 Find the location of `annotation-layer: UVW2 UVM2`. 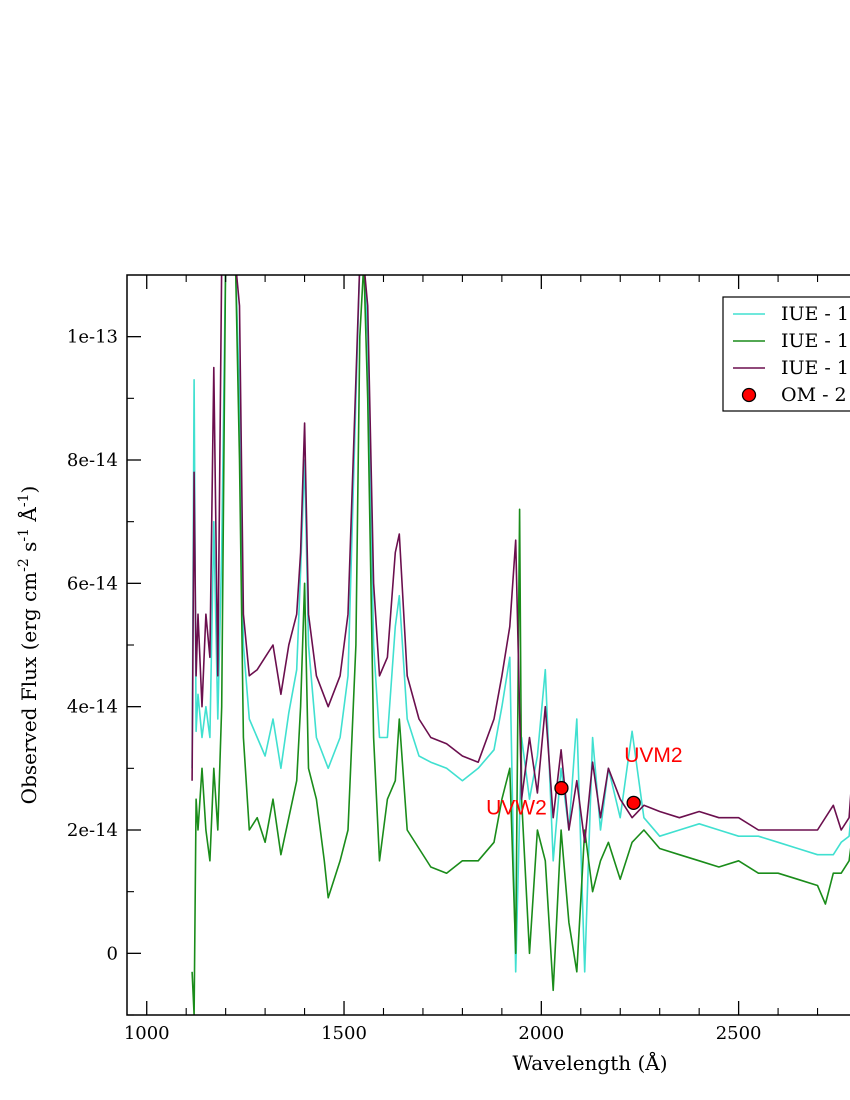

annotation-layer: UVW2 UVM2 is located at coordinates (584, 781).